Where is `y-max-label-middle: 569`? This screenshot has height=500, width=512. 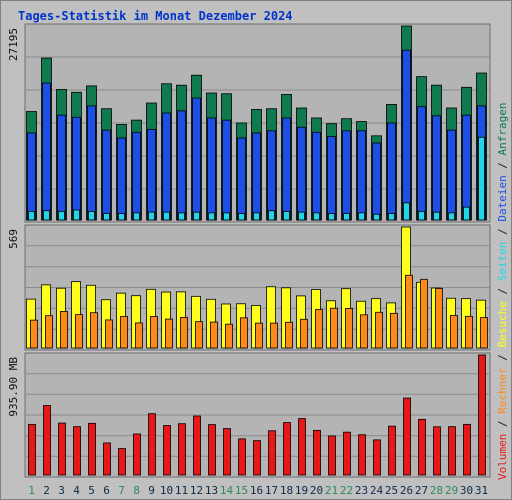 y-max-label-middle: 569 is located at coordinates (13, 239).